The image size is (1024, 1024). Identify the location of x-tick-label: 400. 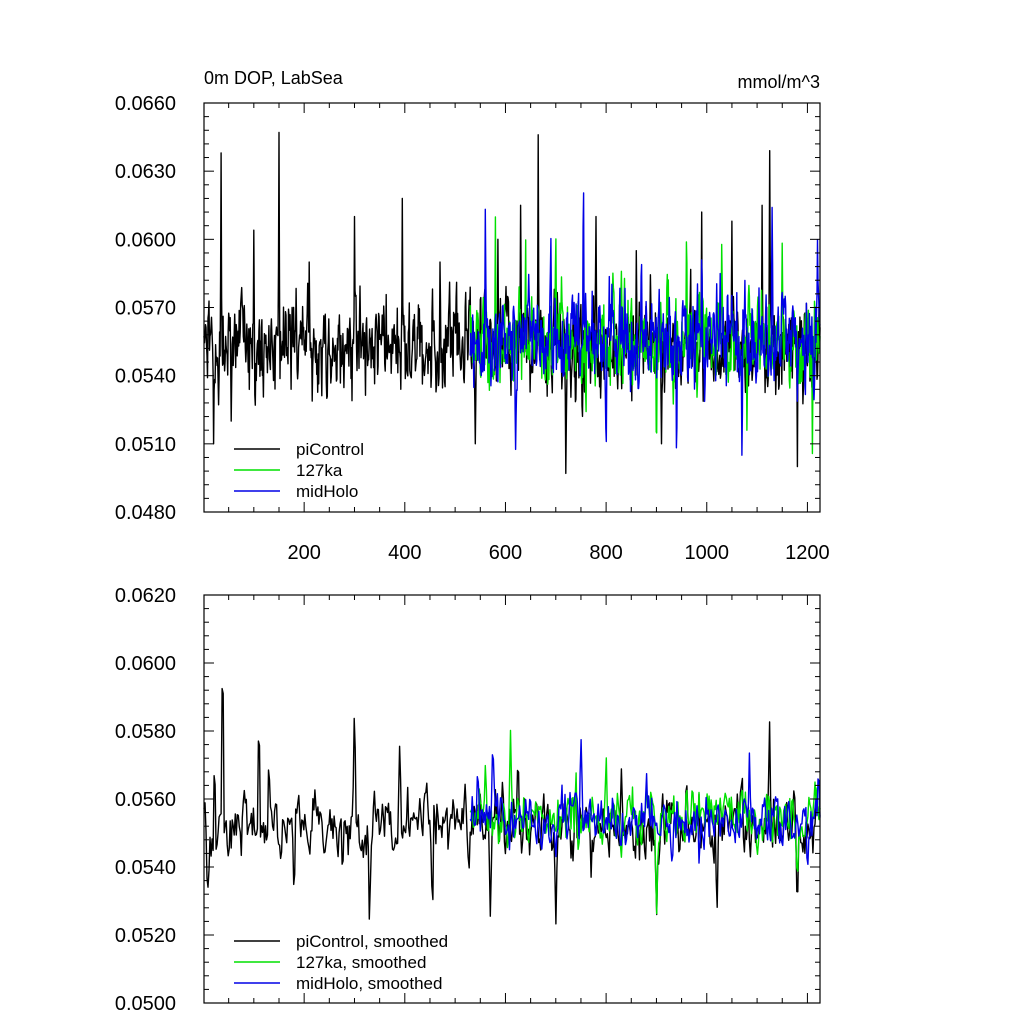
(404, 553).